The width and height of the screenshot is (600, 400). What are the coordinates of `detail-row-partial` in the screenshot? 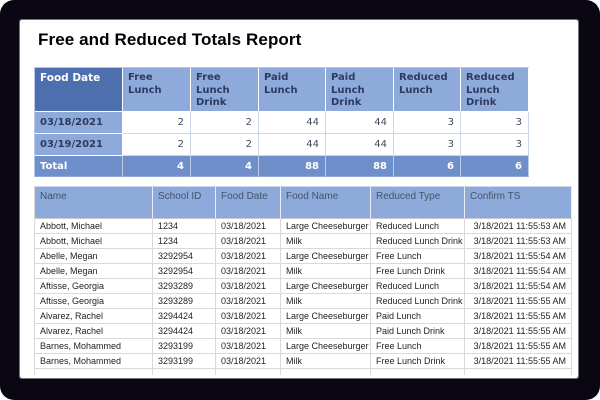 It's located at (303, 372).